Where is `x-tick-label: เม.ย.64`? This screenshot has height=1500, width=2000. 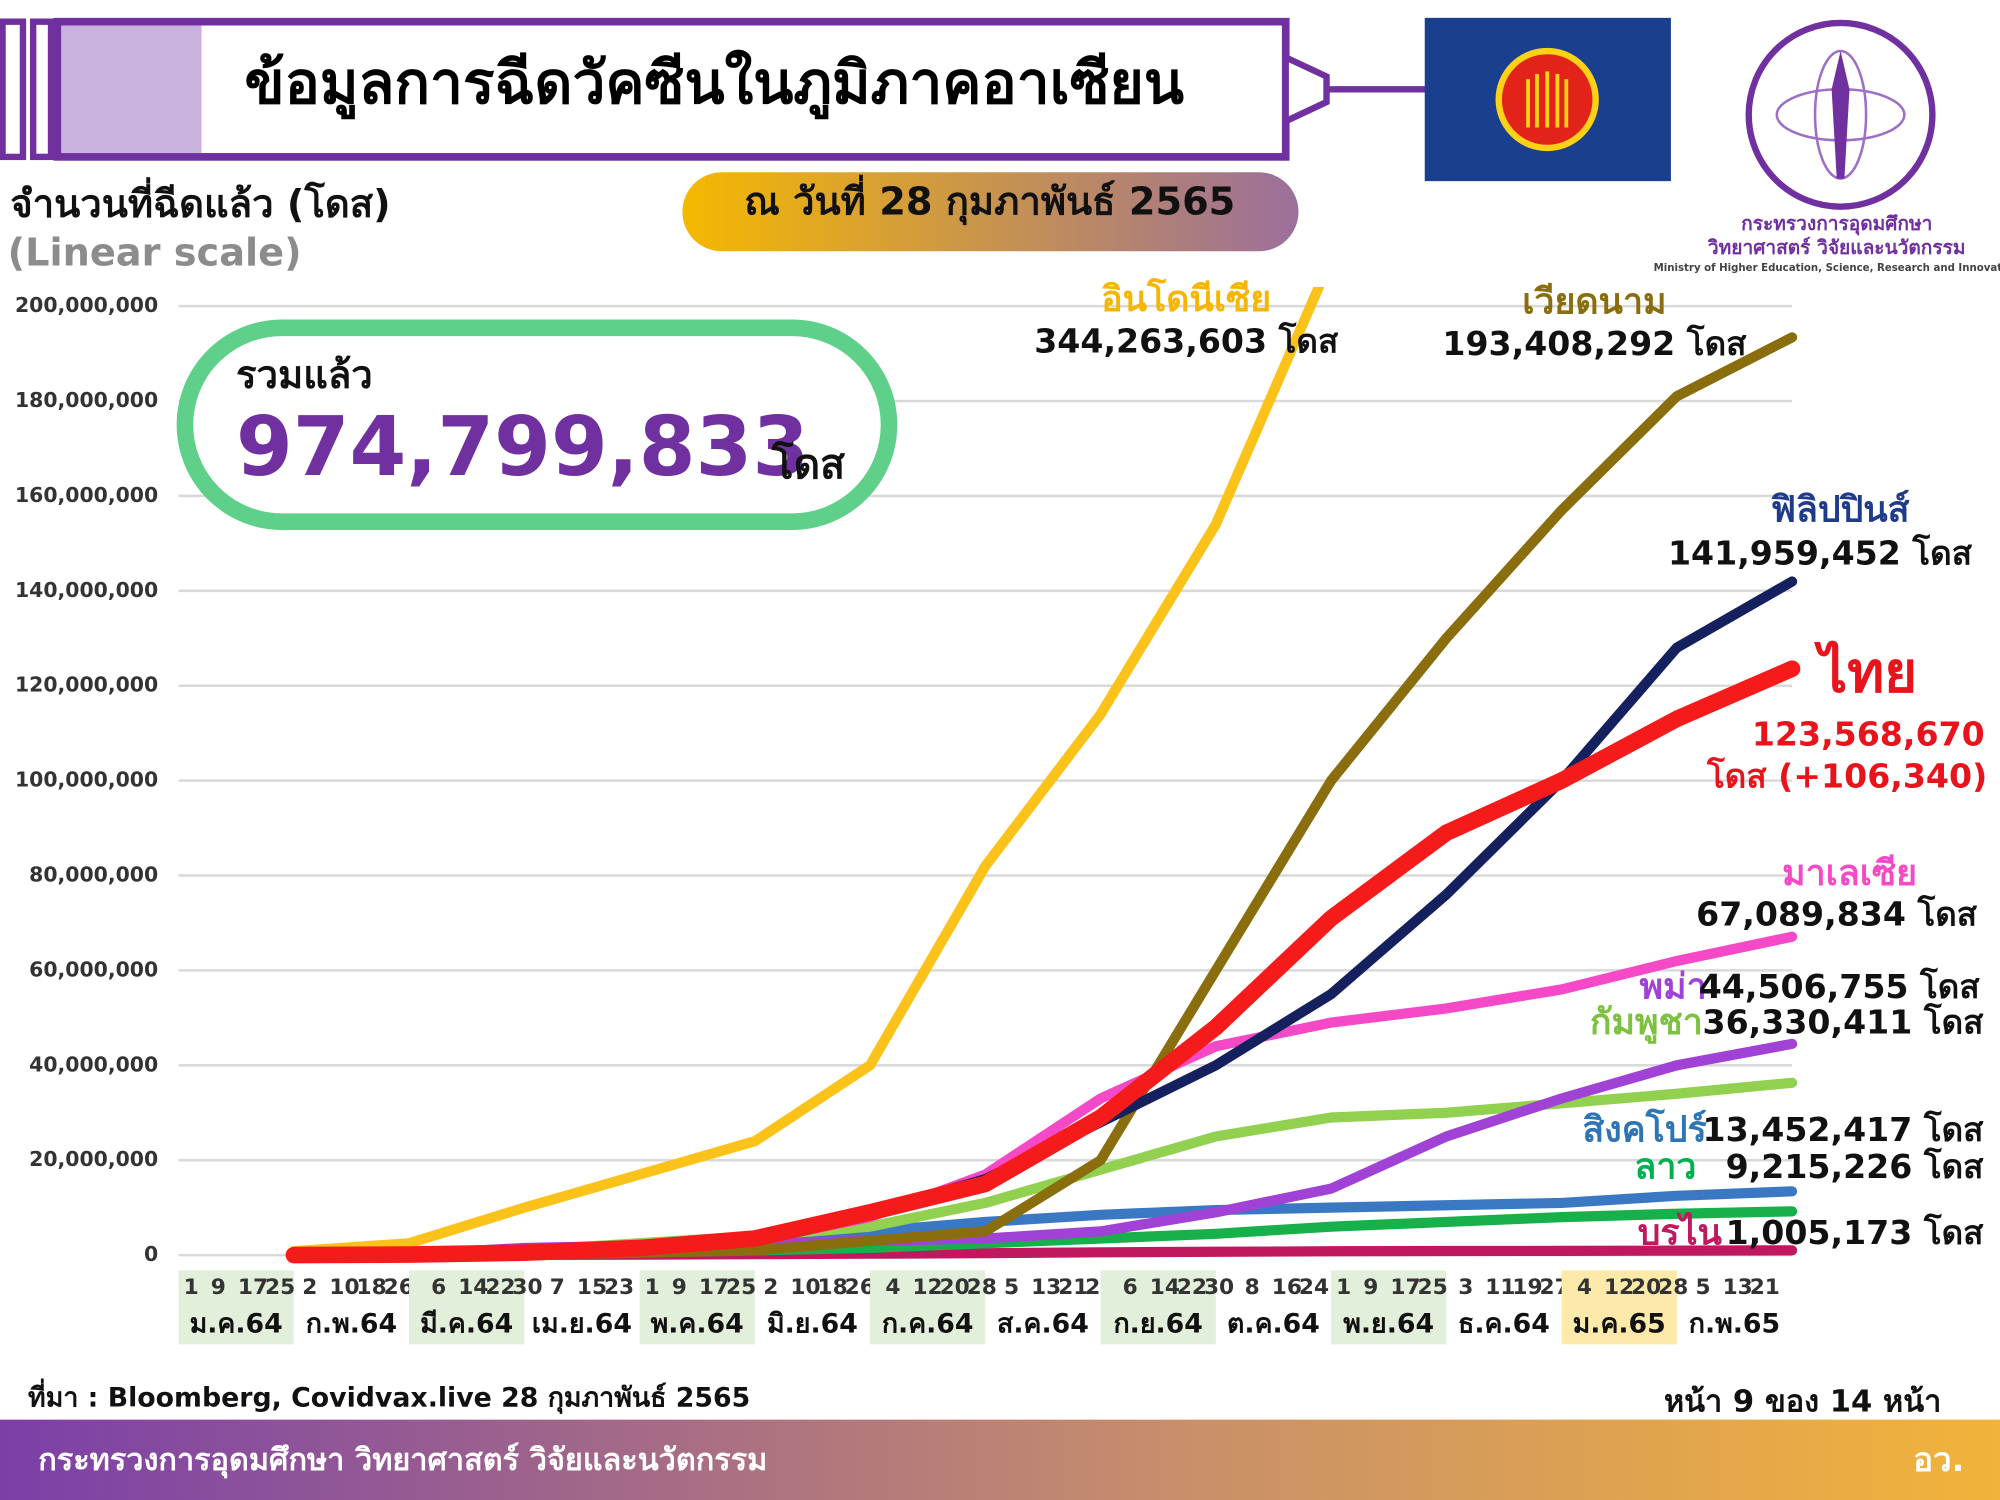 x-tick-label: เม.ย.64 is located at coordinates (582, 1324).